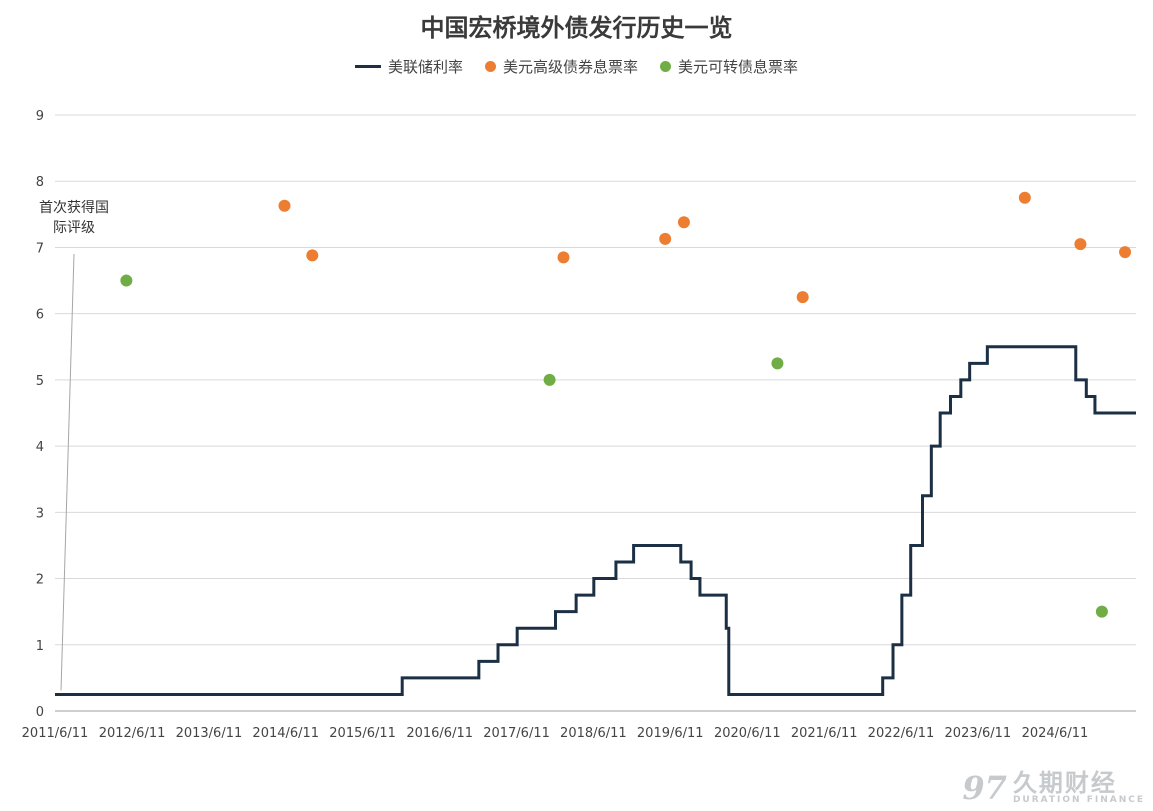 This screenshot has height=811, width=1153. What do you see at coordinates (593, 733) in the screenshot?
I see `x-tick-label: 2018/6/11` at bounding box center [593, 733].